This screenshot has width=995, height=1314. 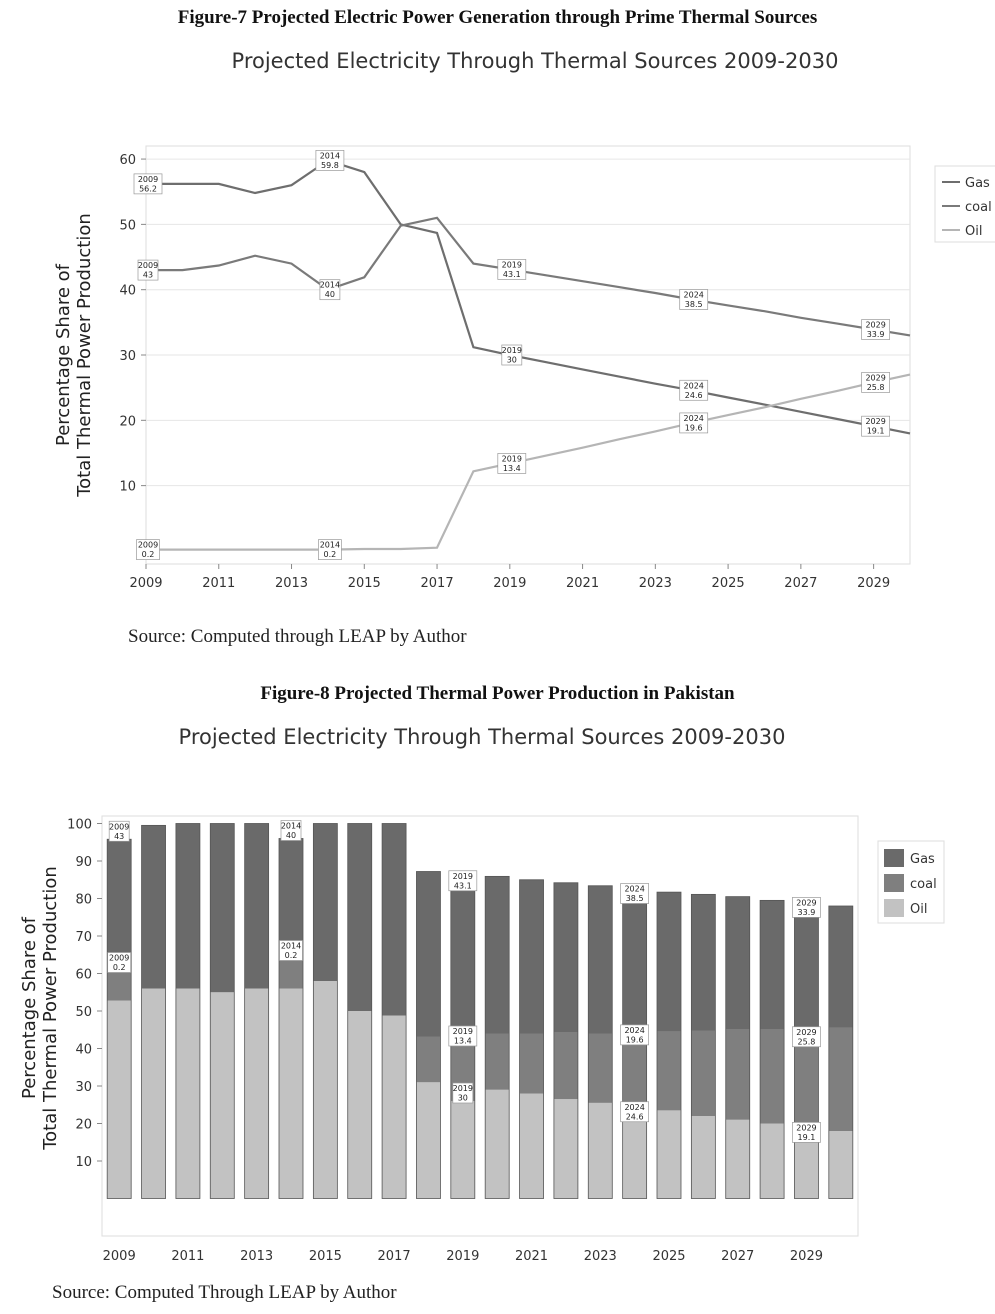 What do you see at coordinates (876, 387) in the screenshot?
I see `data-label-value: 25.8` at bounding box center [876, 387].